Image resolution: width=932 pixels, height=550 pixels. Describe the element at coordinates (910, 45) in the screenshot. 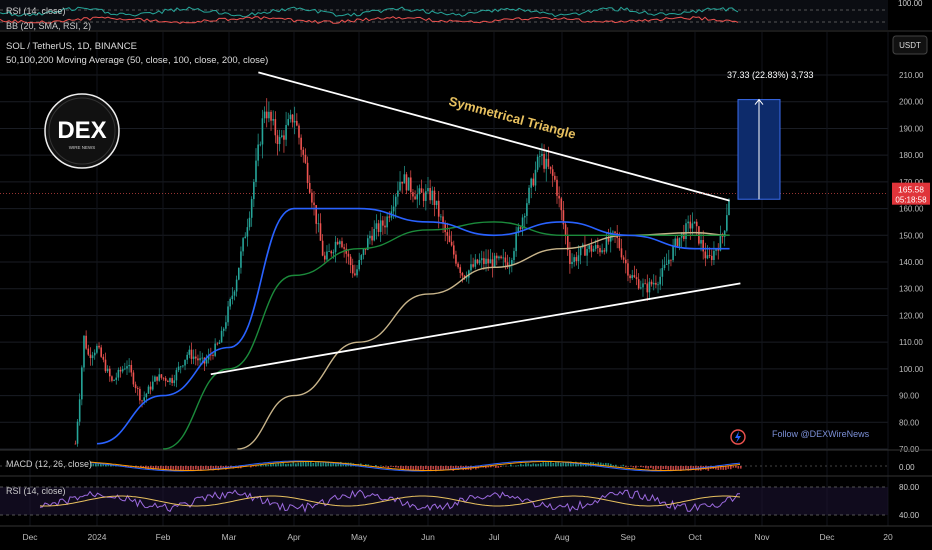

I see `currency-button: USDT` at that location.